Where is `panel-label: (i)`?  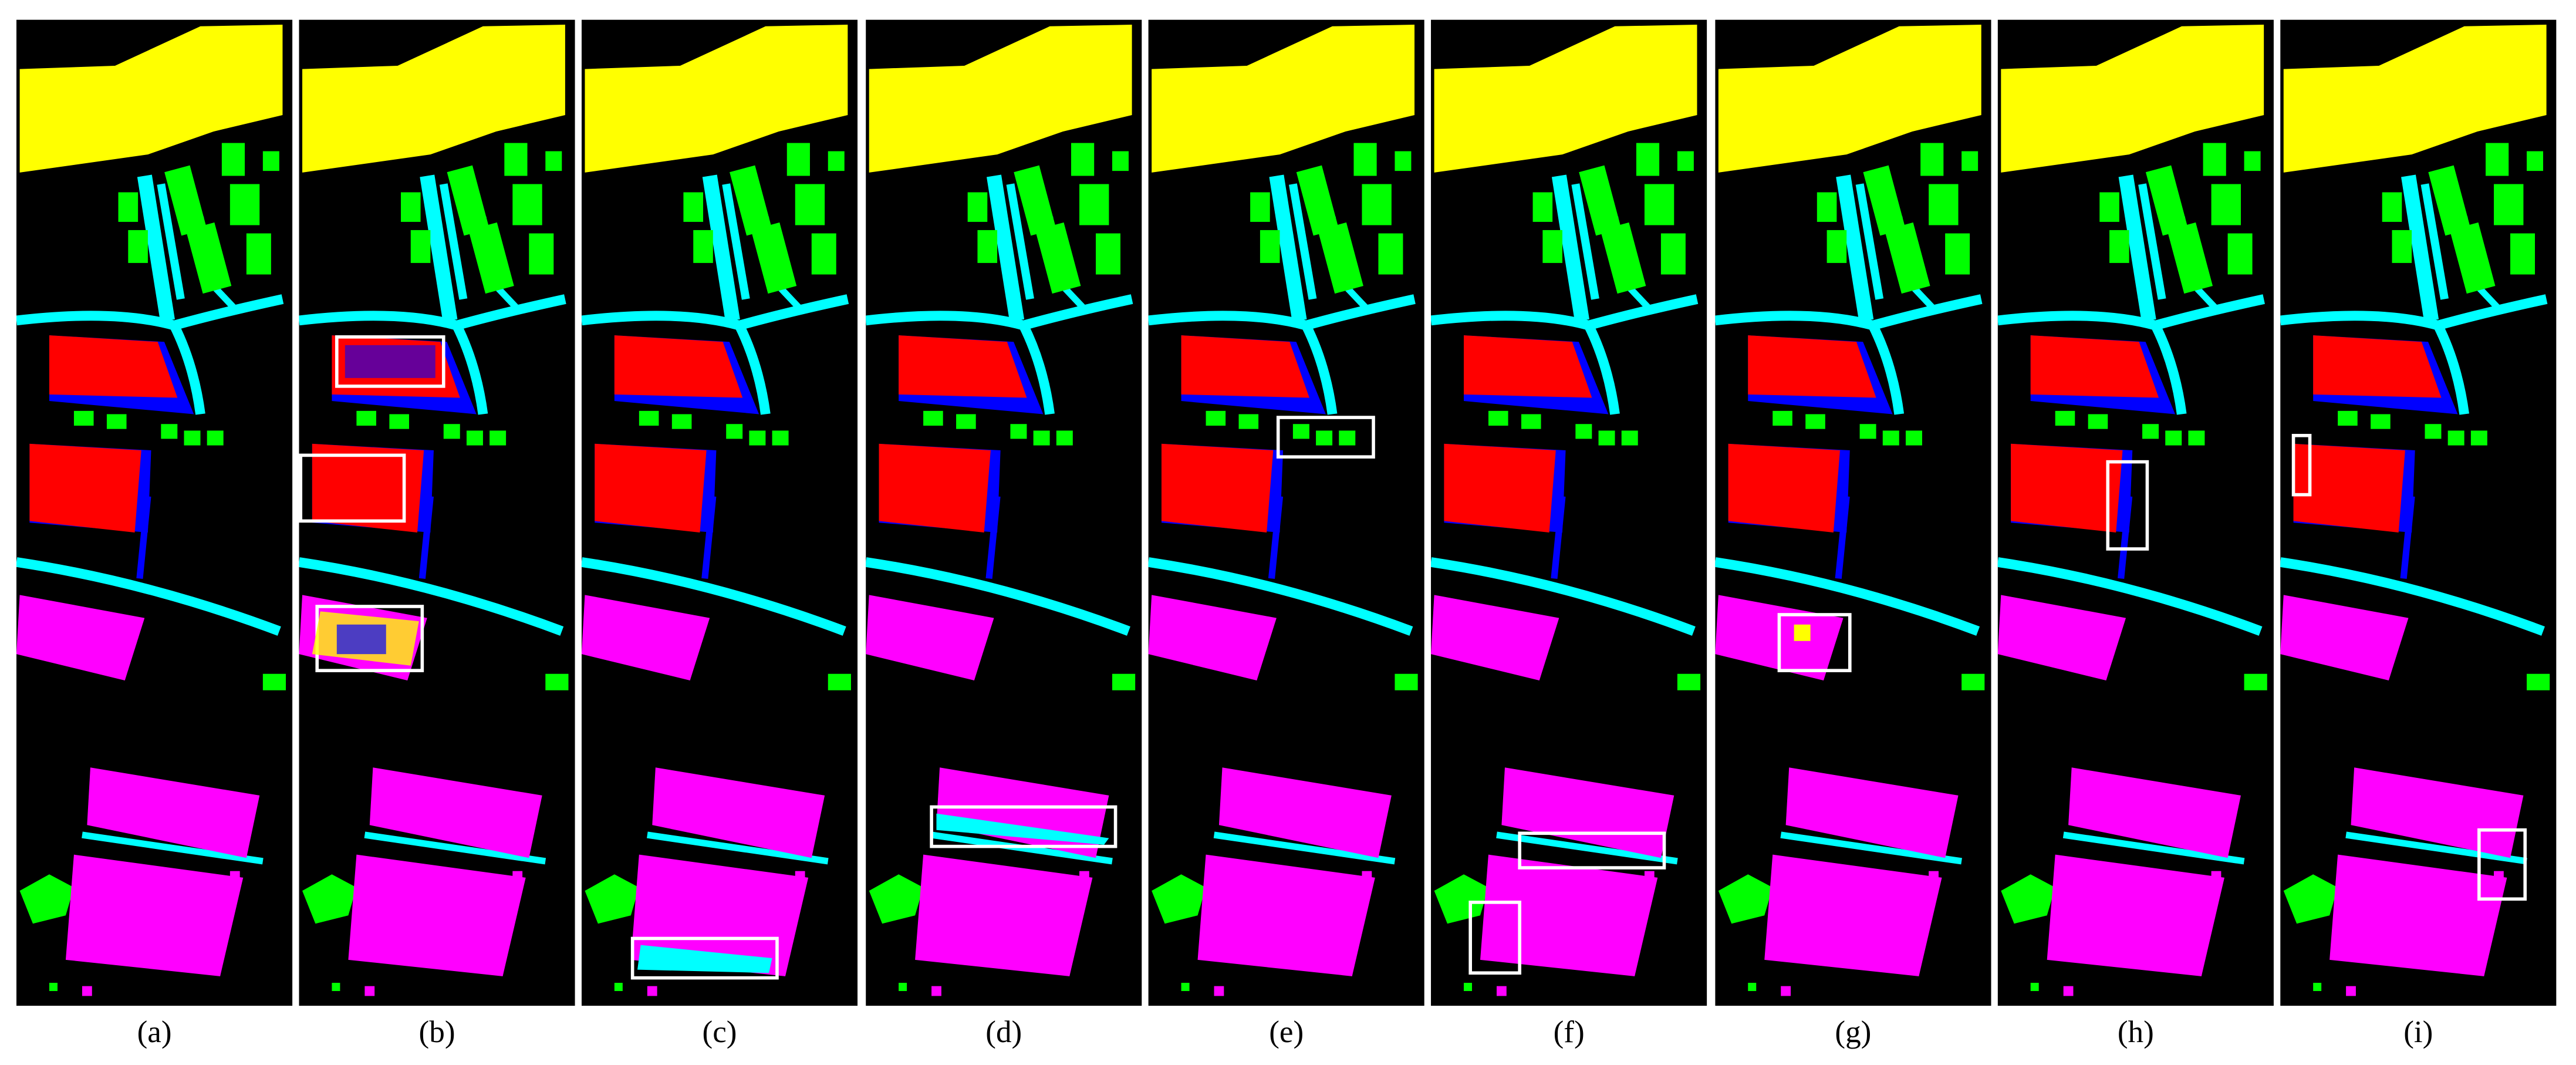 panel-label: (i) is located at coordinates (2418, 1032).